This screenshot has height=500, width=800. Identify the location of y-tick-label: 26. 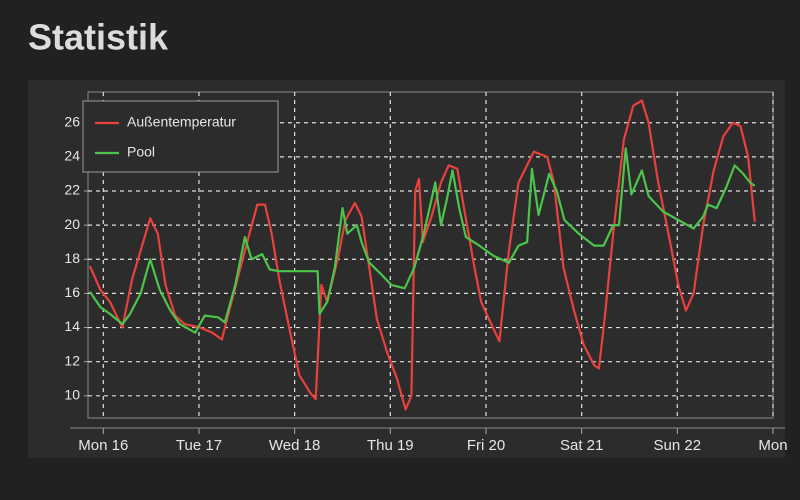
(72, 121).